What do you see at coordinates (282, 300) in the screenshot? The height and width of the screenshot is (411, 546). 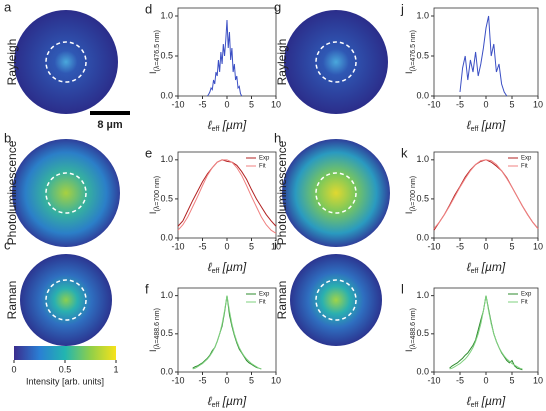 I see `channel-label: Raman` at bounding box center [282, 300].